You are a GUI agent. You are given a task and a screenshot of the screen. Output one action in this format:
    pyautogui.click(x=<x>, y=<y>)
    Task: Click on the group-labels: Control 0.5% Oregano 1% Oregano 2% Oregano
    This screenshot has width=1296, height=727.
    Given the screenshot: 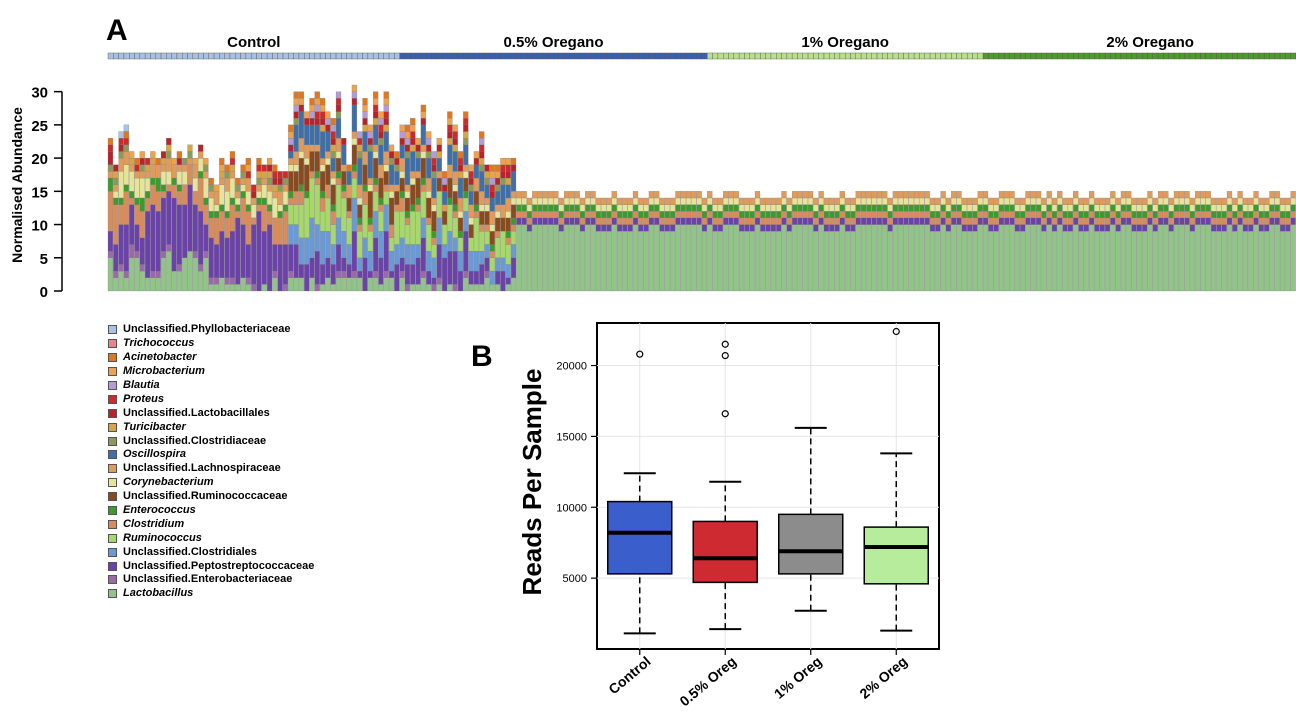 What is the action you would take?
    pyautogui.click(x=710, y=42)
    